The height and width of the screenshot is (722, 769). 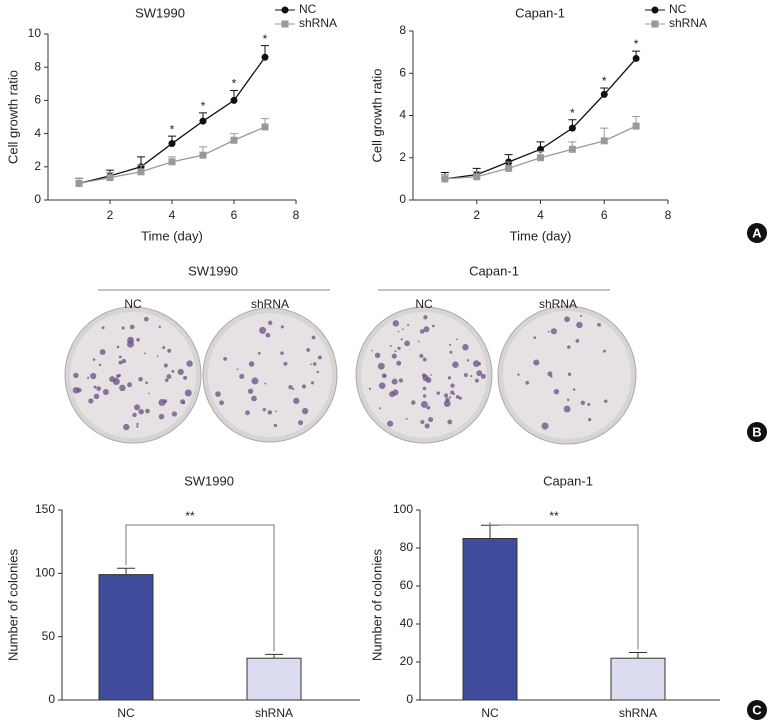 What do you see at coordinates (190, 516) in the screenshot?
I see `significance: **` at bounding box center [190, 516].